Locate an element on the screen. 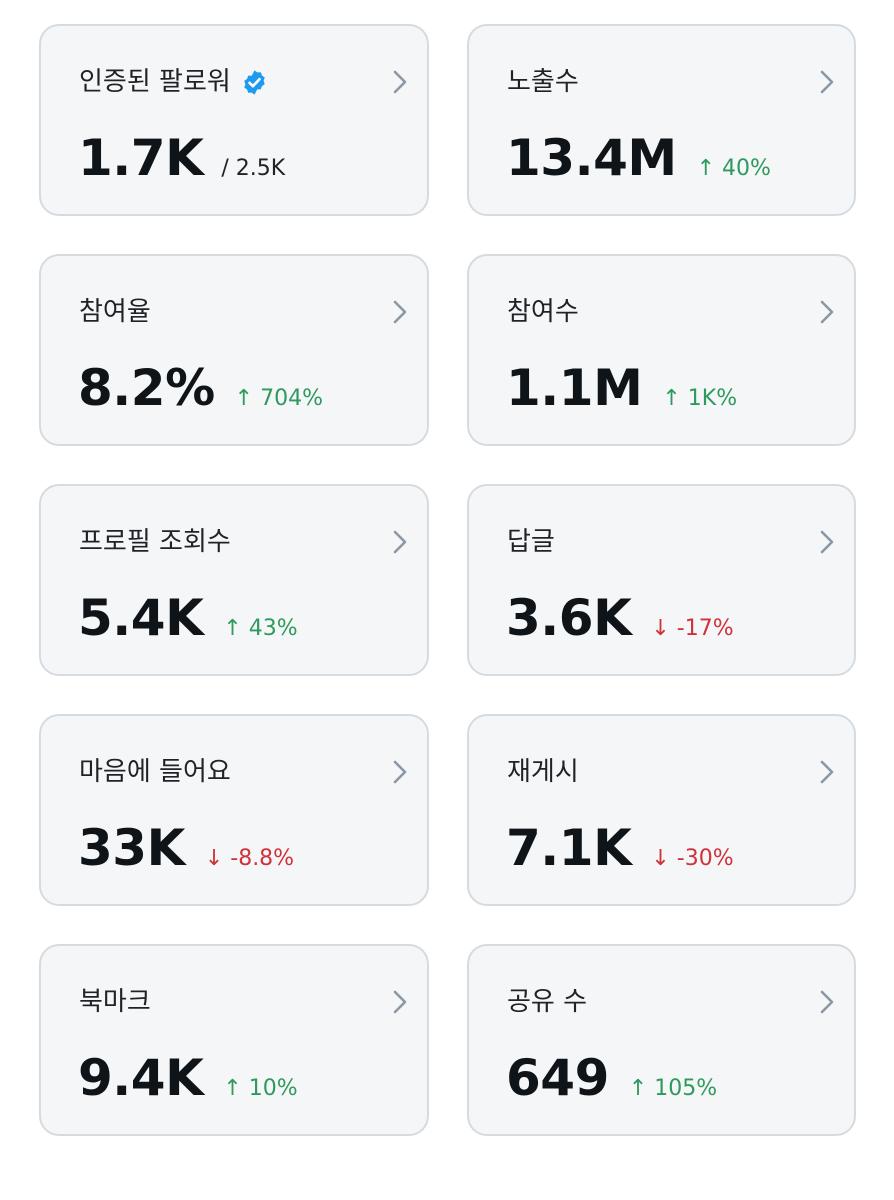 The width and height of the screenshot is (894, 1200). metric-title-label: 답글 is located at coordinates (531, 542).